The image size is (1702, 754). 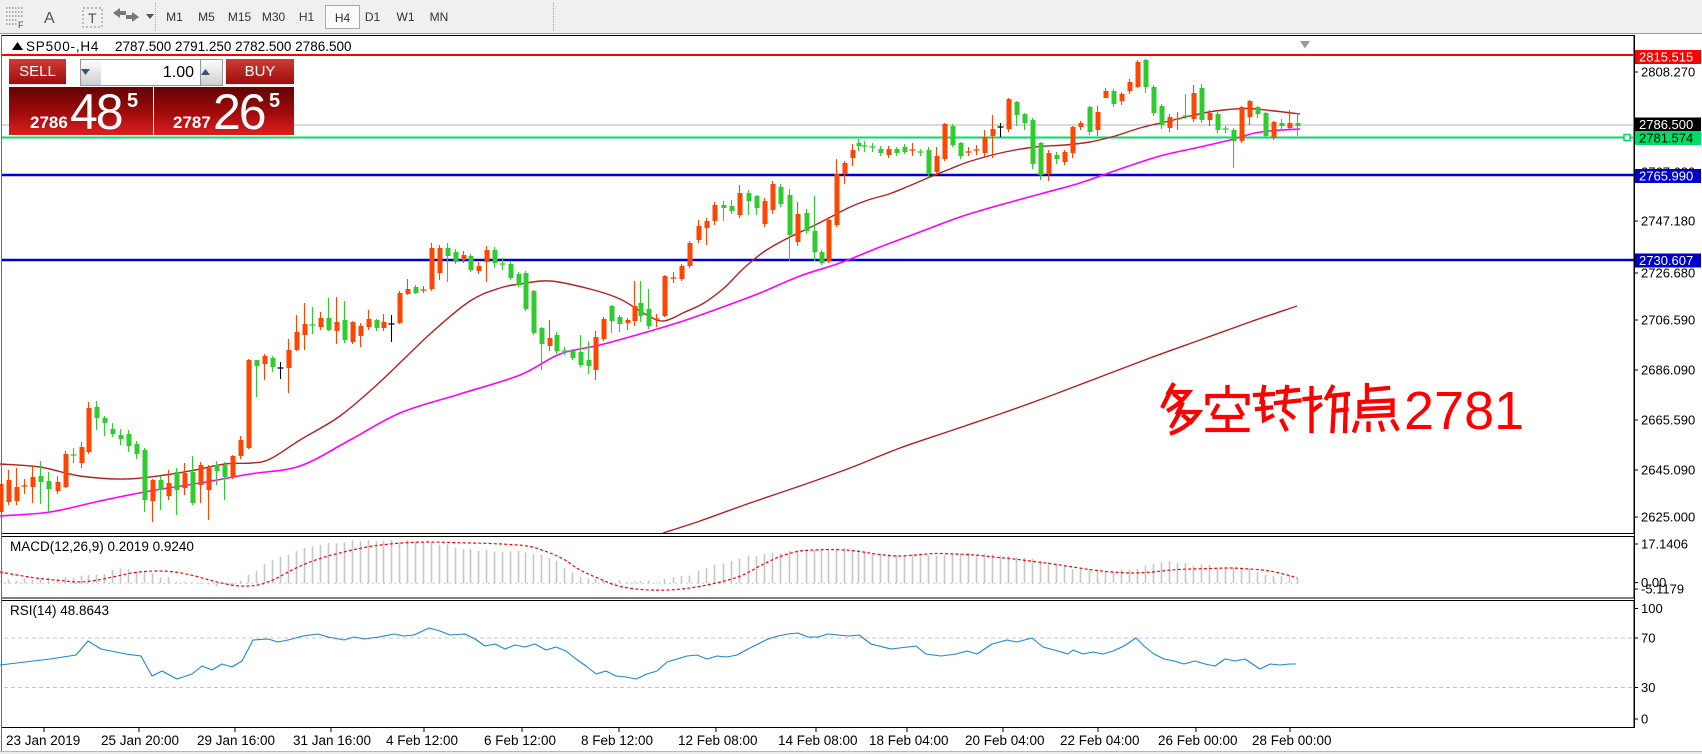 What do you see at coordinates (422, 740) in the screenshot?
I see `svg-text: 4 Feb 12:00` at bounding box center [422, 740].